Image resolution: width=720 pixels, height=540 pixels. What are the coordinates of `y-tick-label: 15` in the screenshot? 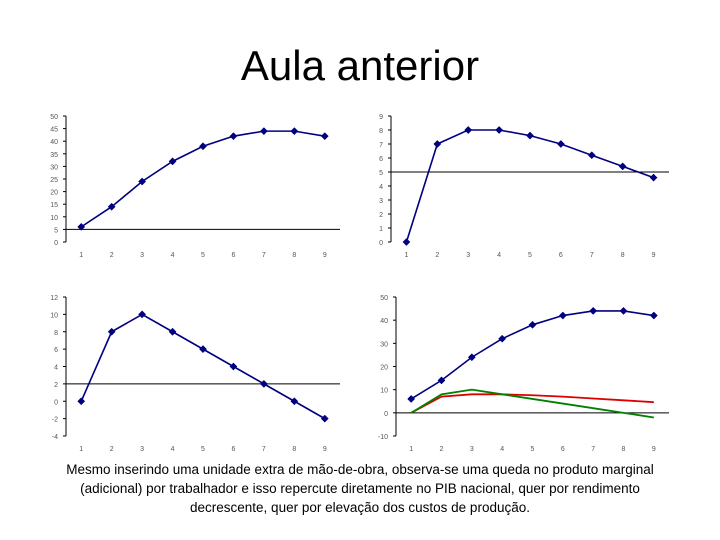 It's located at (54, 205).